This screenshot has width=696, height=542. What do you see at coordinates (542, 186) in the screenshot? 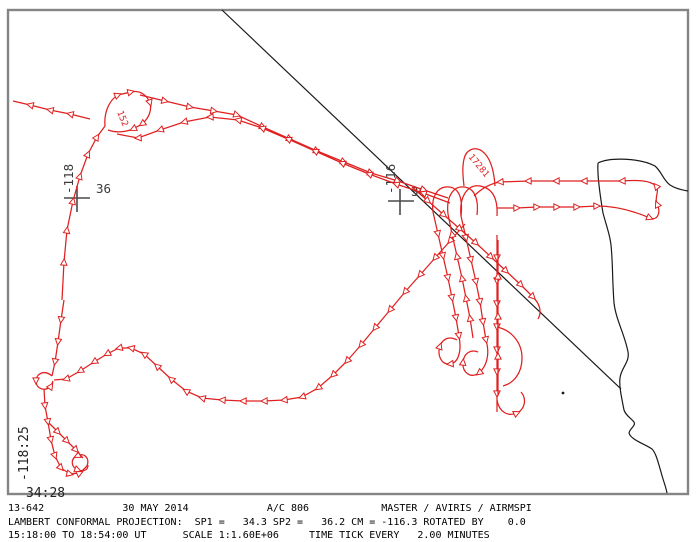
I see `track-east-return` at bounding box center [542, 186].